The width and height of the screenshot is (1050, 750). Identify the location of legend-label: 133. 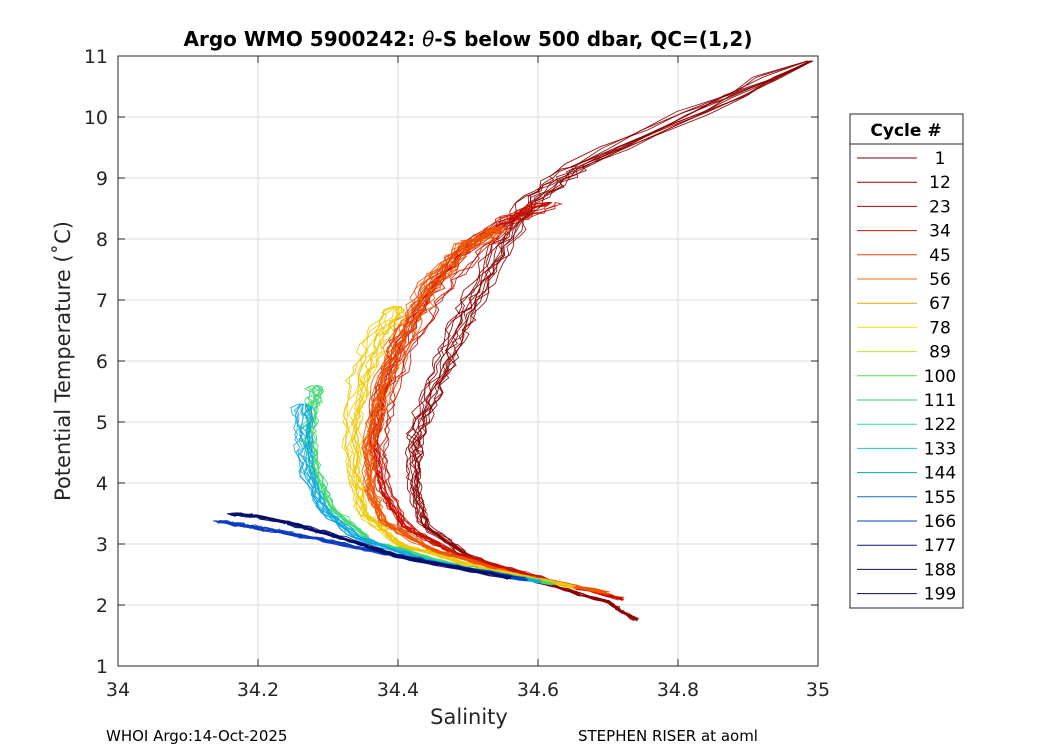
(940, 449).